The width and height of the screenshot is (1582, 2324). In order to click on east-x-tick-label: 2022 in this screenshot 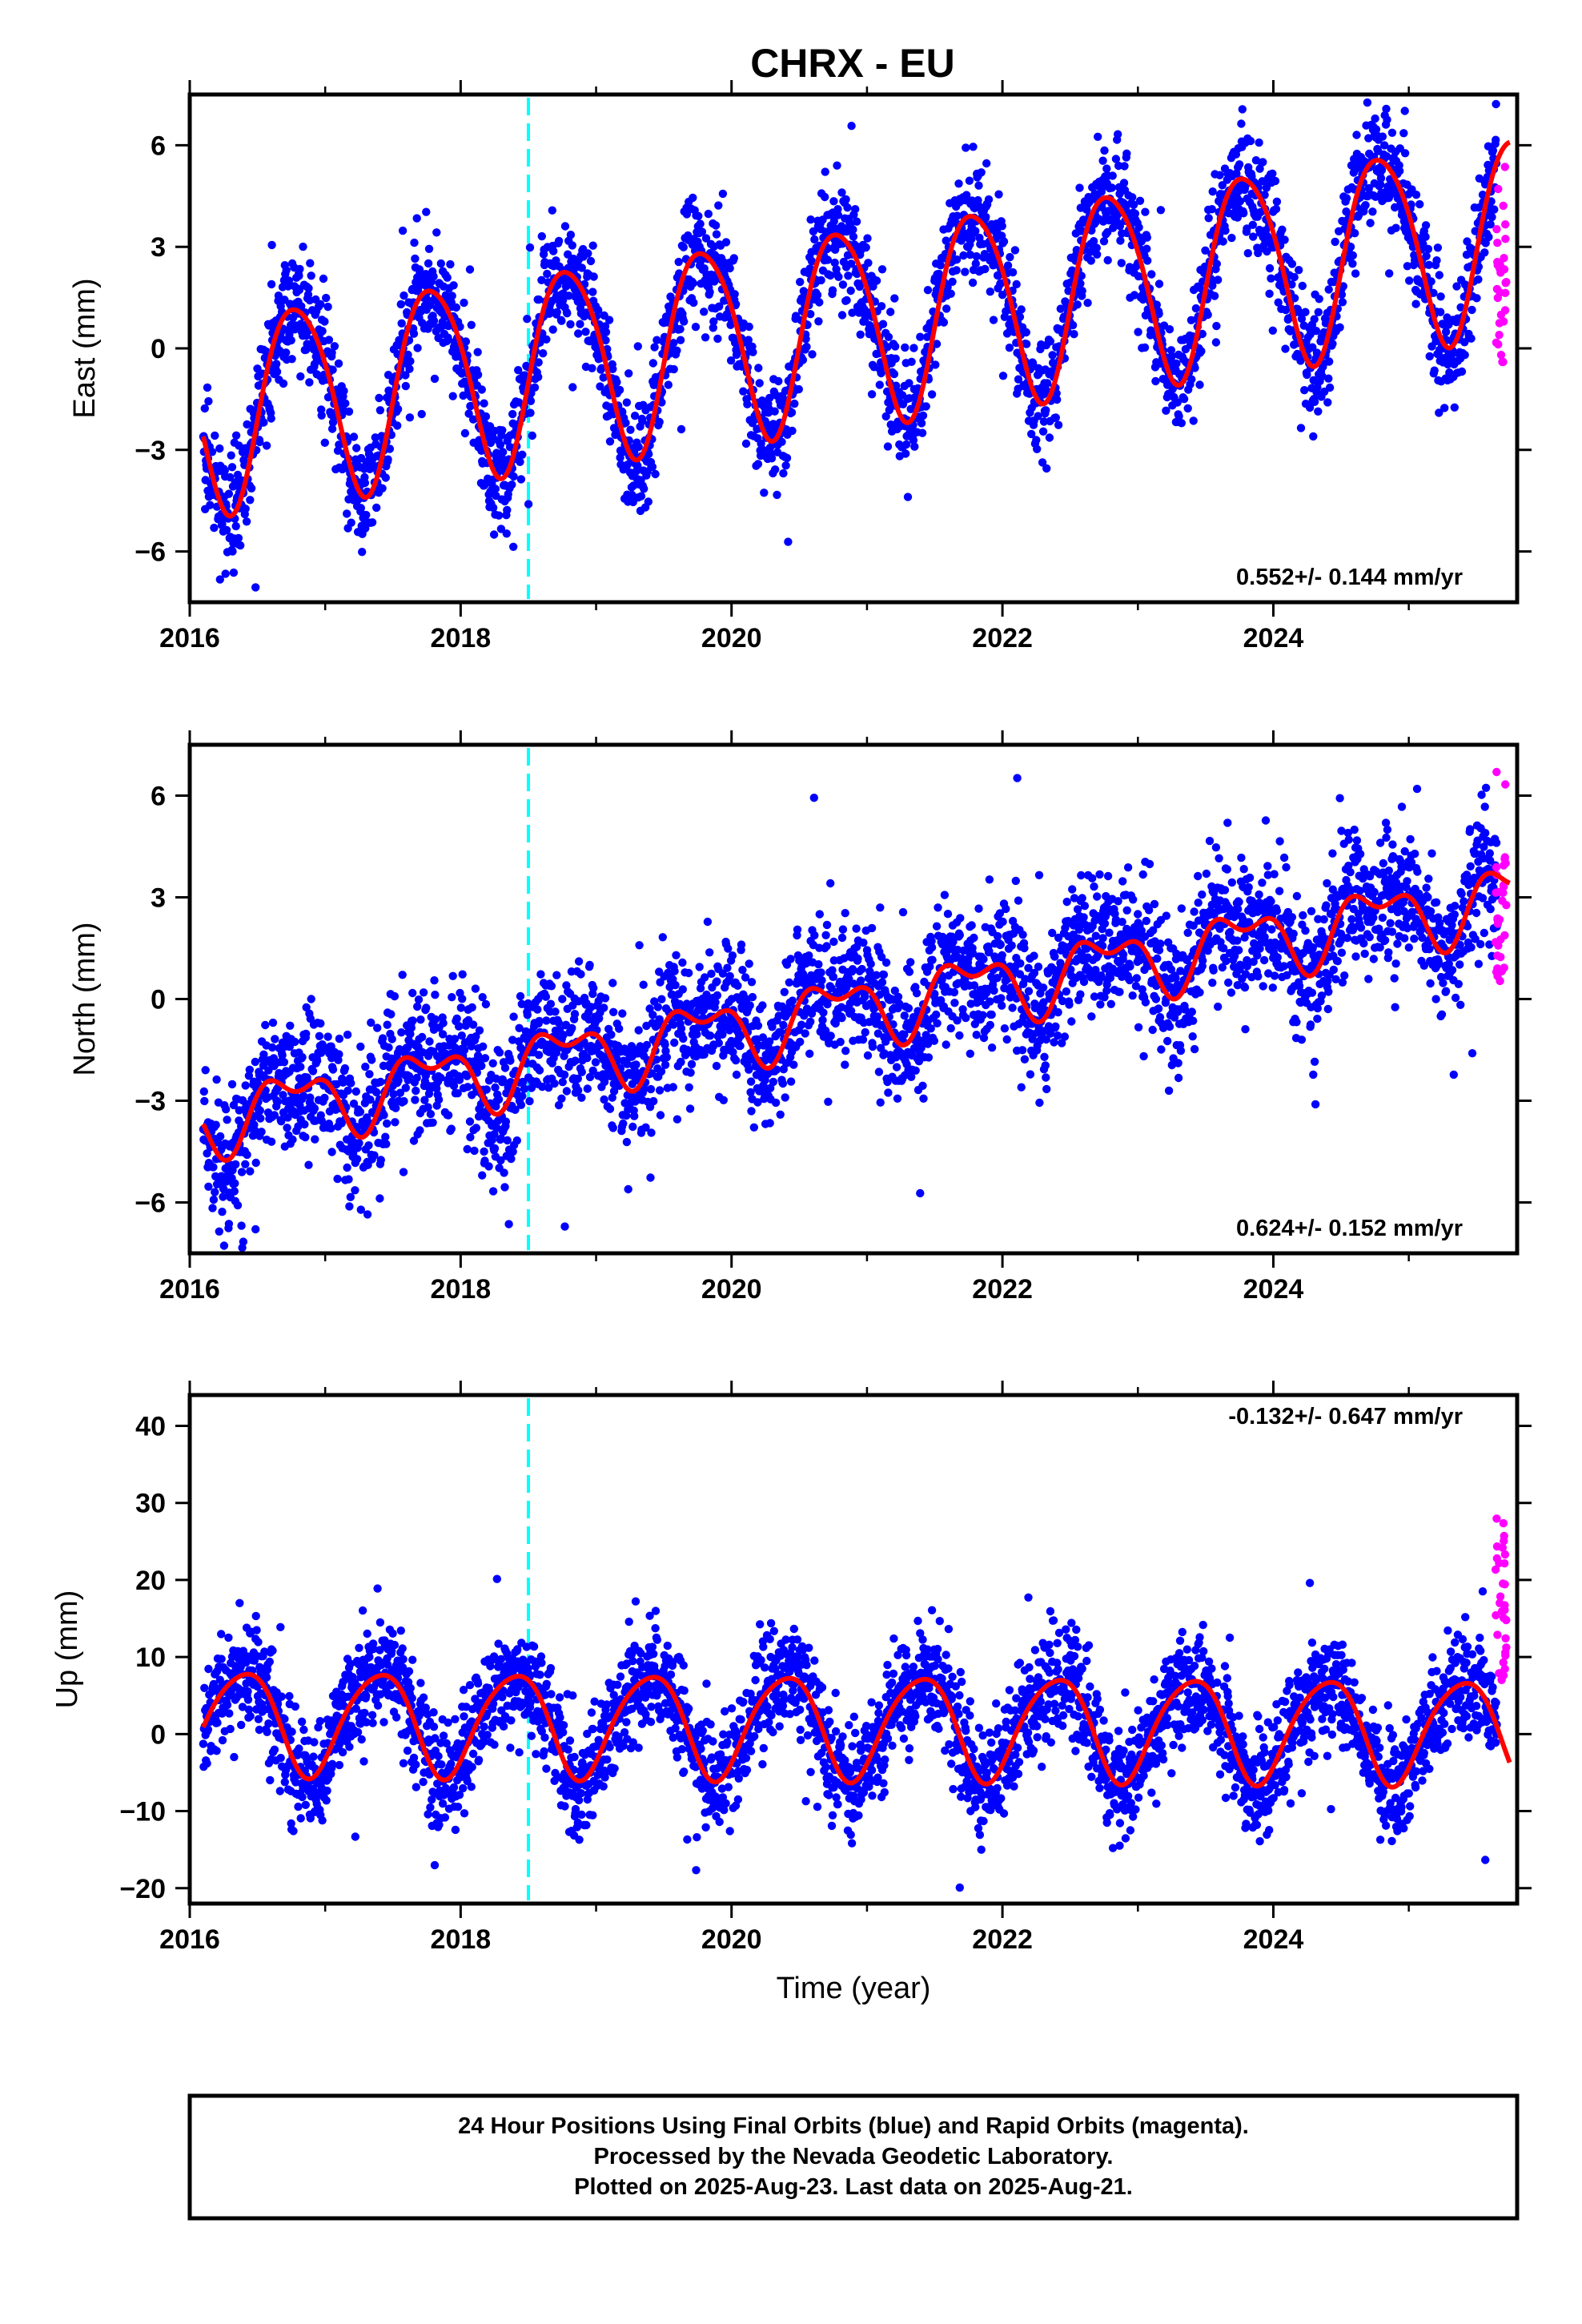, I will do `click(1003, 638)`.